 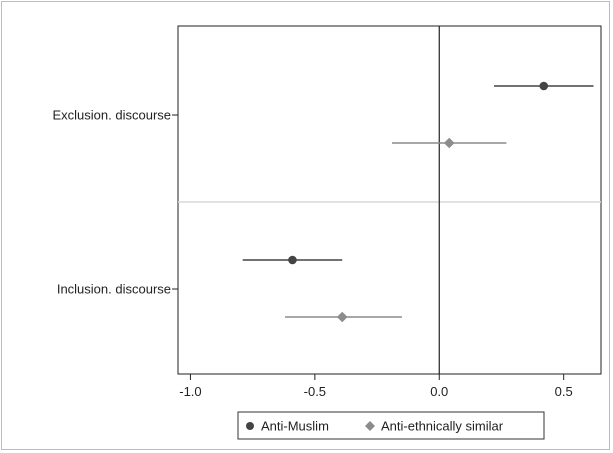 I want to click on x-tick-label: -1.0, so click(x=190, y=391).